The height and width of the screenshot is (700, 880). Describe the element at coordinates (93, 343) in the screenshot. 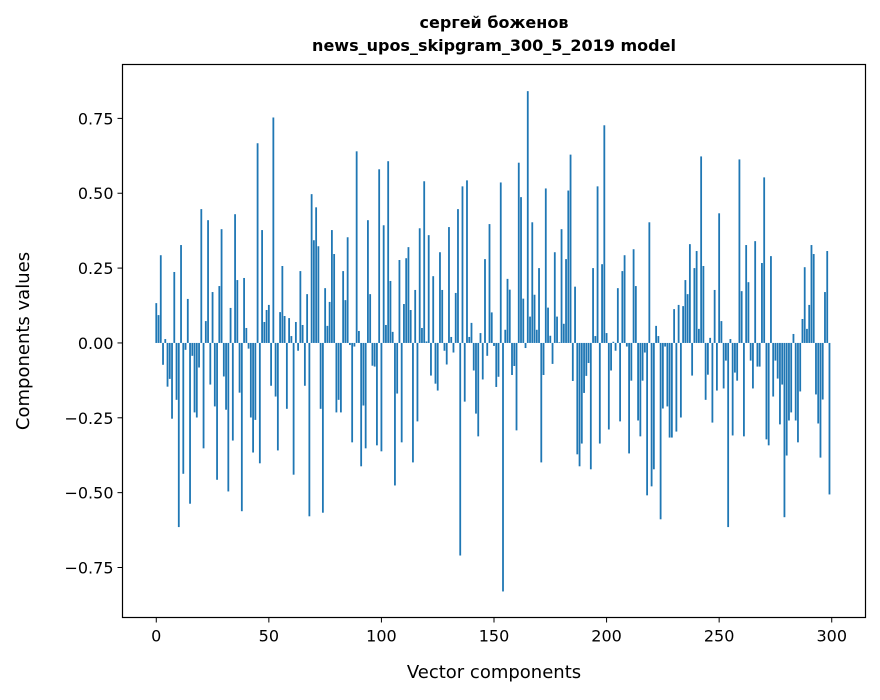

I see `y-axis: −0.75 −0.50 −0.25 0.00 0.25 0.50 0.75` at that location.